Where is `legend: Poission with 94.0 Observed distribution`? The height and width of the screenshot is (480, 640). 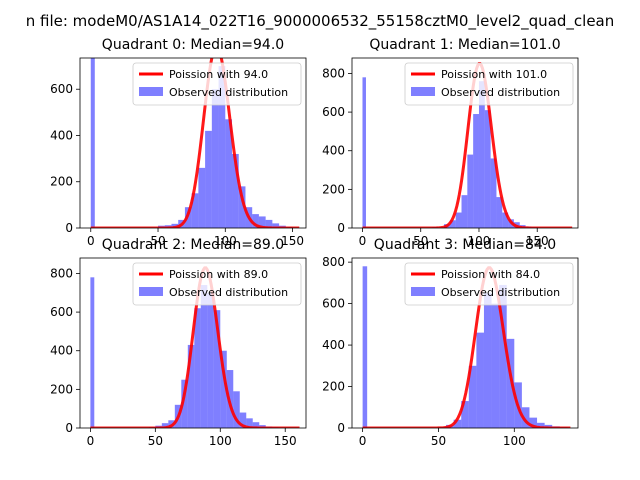 legend: Poission with 94.0 Observed distribution is located at coordinates (217, 84).